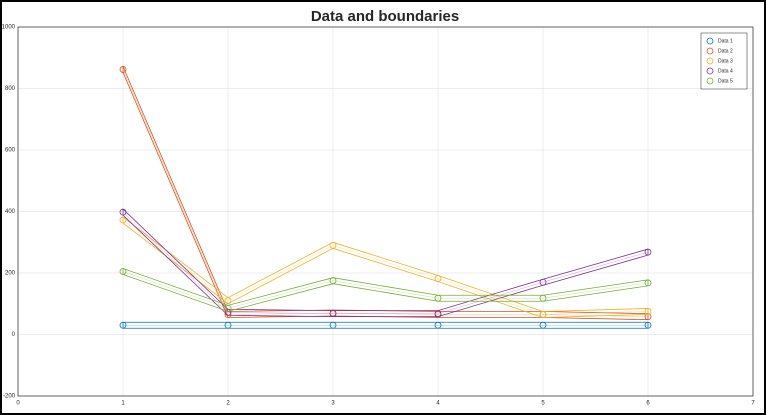 The height and width of the screenshot is (415, 766). I want to click on x-tick-label: 4, so click(438, 404).